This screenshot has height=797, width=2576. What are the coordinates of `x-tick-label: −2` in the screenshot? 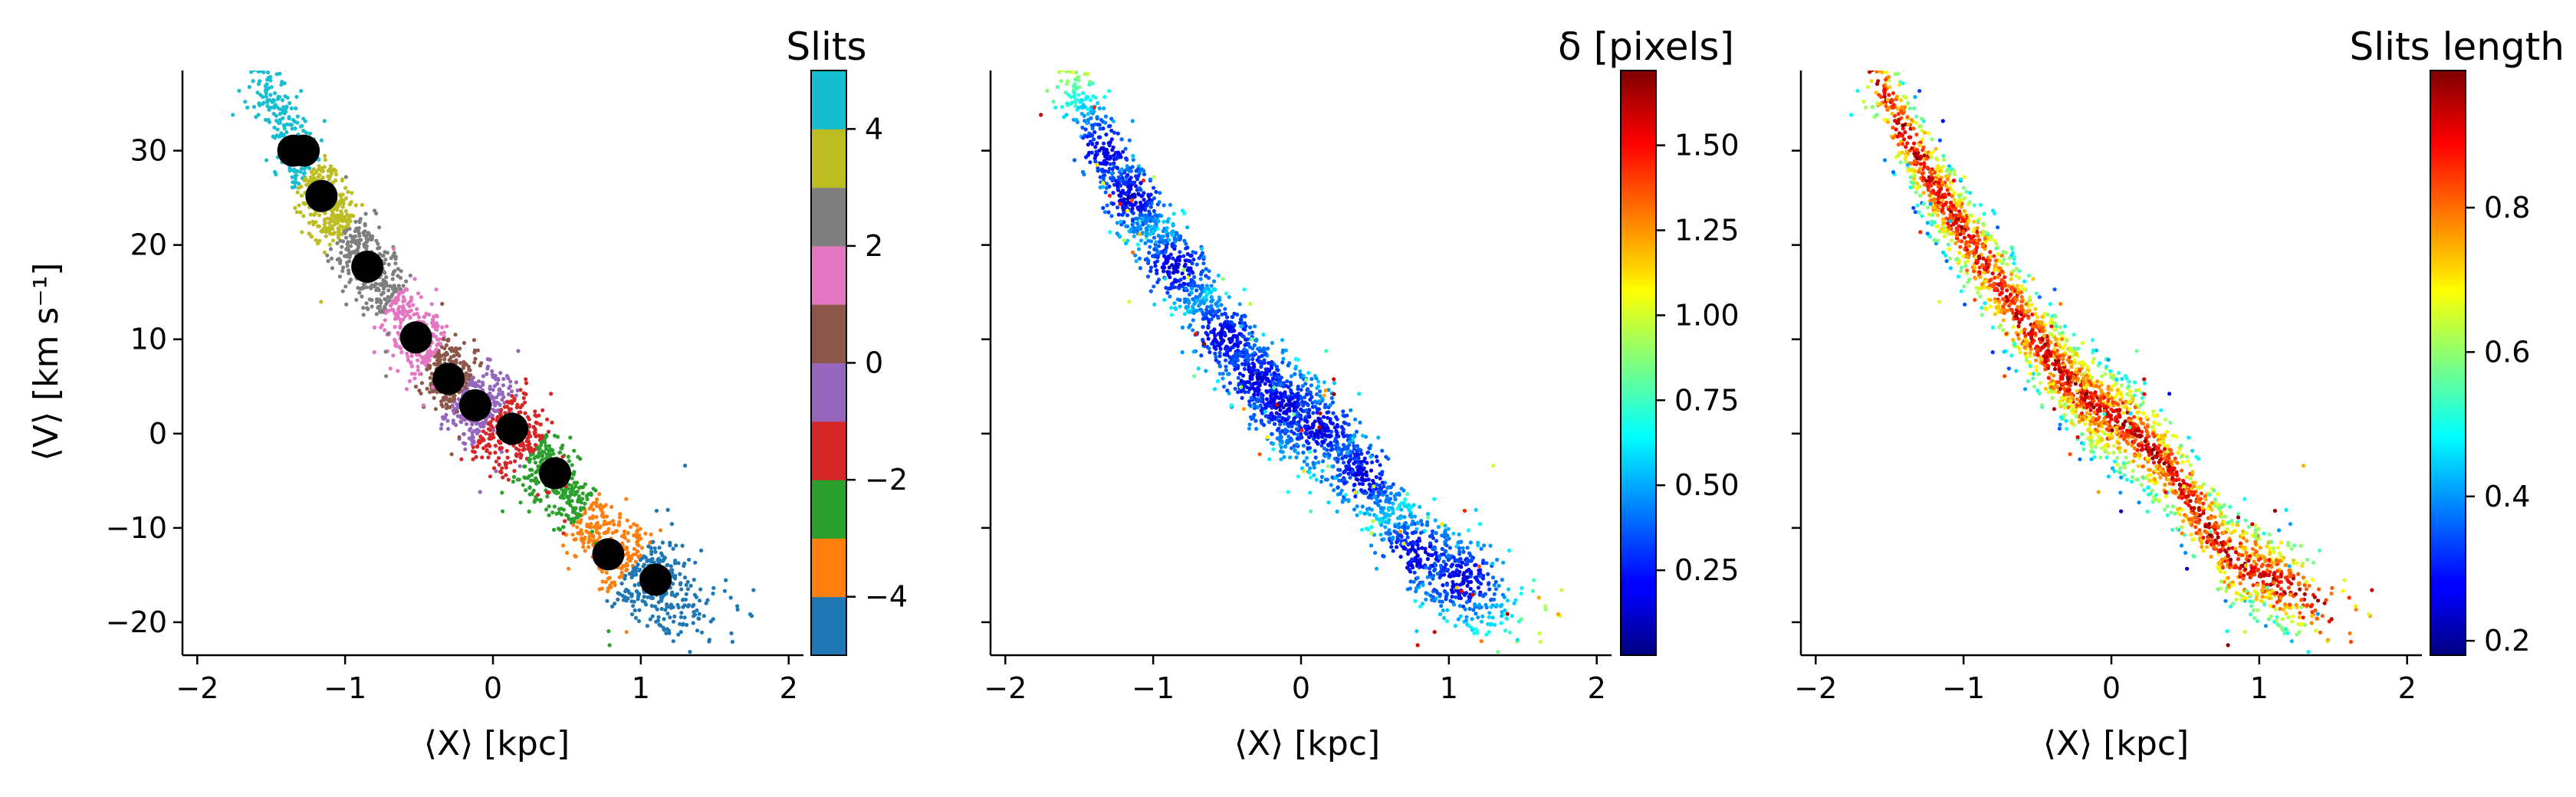 It's located at (198, 688).